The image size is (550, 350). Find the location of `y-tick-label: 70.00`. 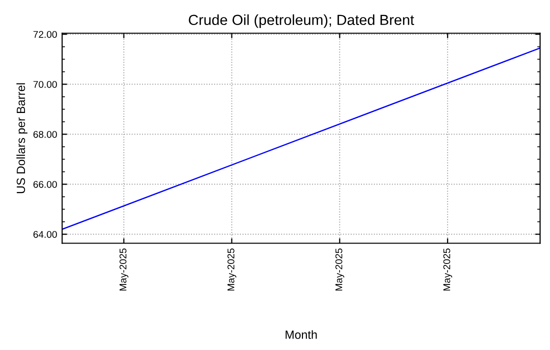

y-tick-label: 70.00 is located at coordinates (45, 84).